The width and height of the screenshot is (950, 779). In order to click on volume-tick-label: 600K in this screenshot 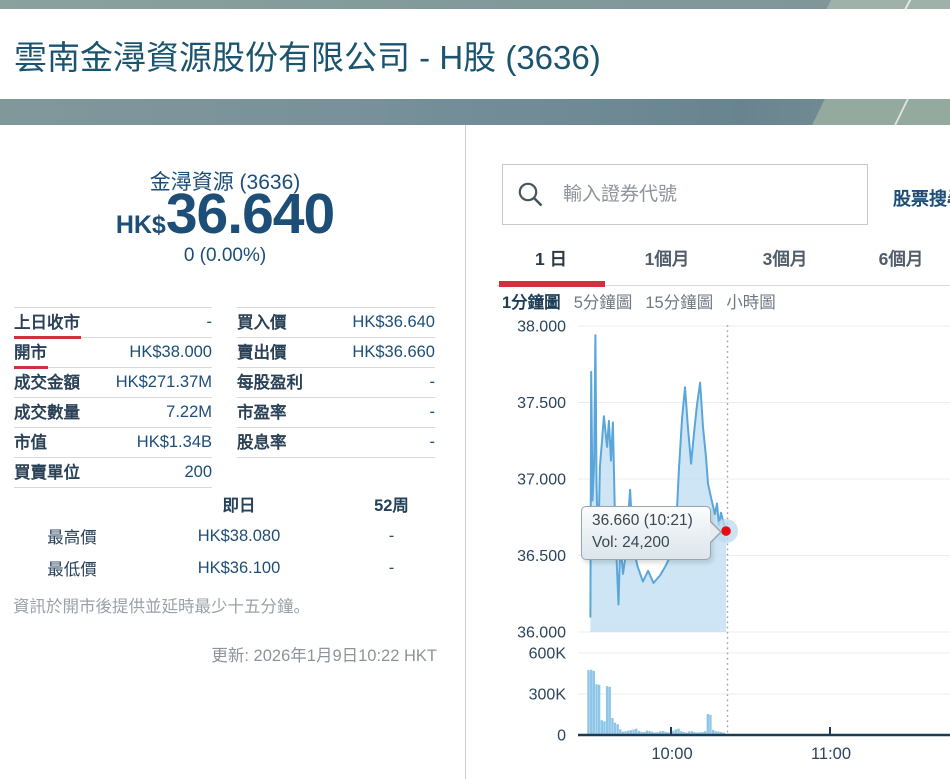, I will do `click(548, 654)`.